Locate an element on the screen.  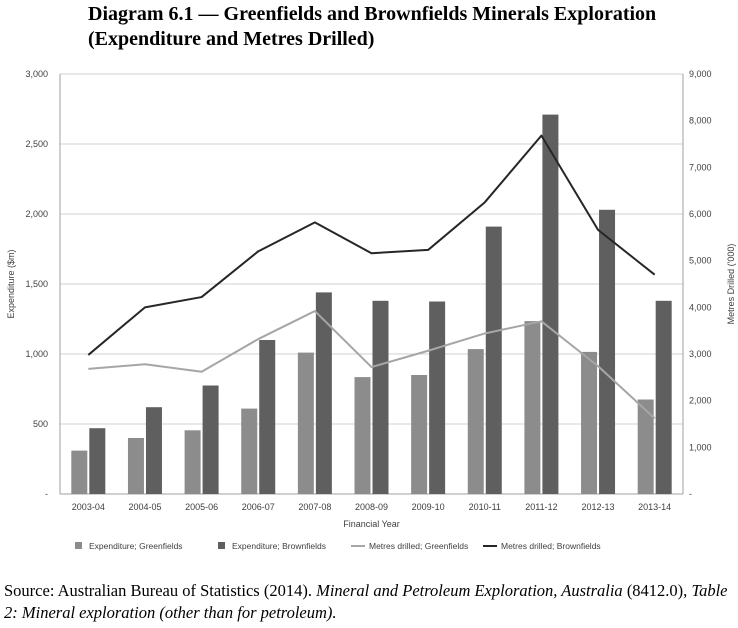
y2-axis-title: Metres Drilled ('000) is located at coordinates (731, 284).